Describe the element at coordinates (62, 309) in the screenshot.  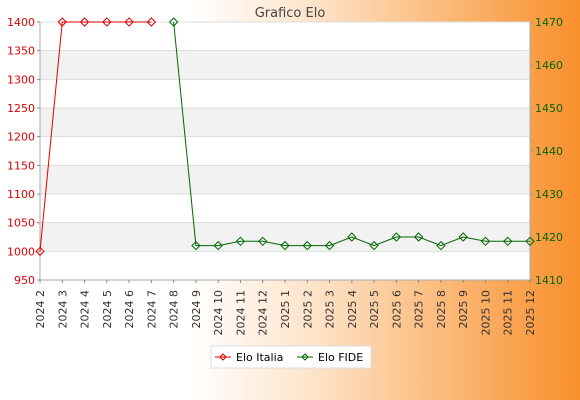
I see `x-axis-tick-label: 2024 3` at that location.